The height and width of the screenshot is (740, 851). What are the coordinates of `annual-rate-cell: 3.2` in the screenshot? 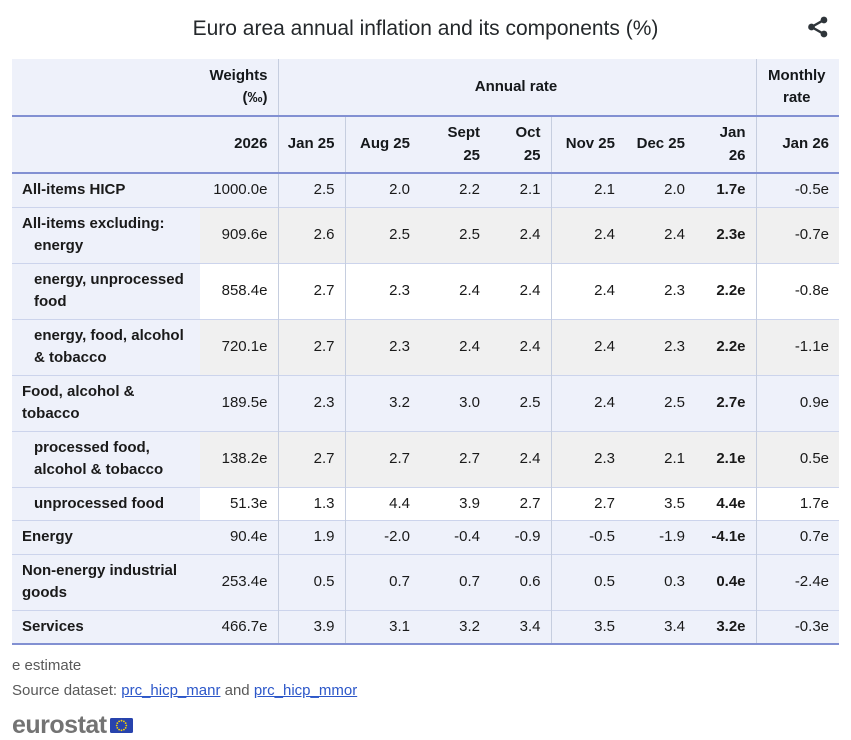 It's located at (382, 402).